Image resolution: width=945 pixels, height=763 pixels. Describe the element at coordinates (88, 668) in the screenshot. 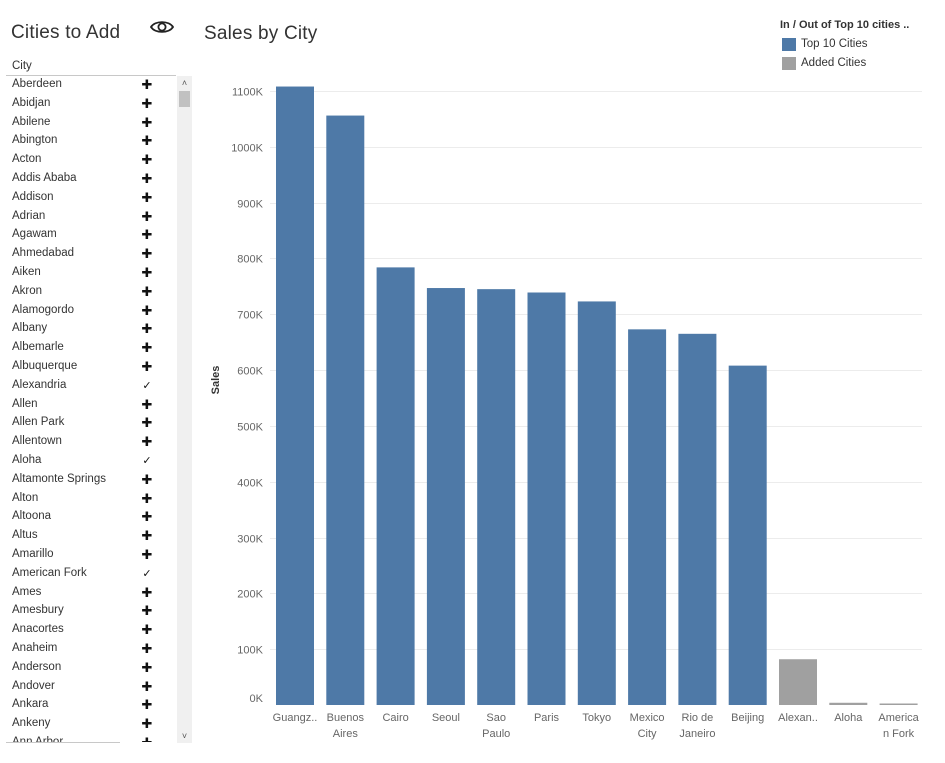

I see `city-list-item: Anderson ✚` at that location.